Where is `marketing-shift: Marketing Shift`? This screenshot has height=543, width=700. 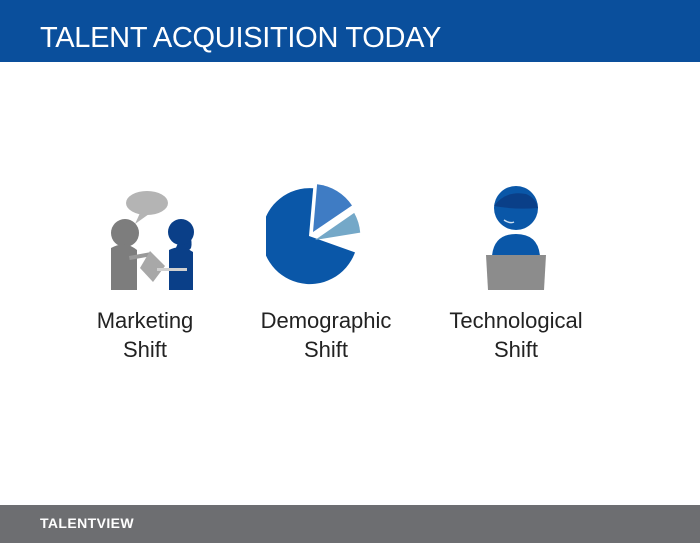 marketing-shift: Marketing Shift is located at coordinates (145, 271).